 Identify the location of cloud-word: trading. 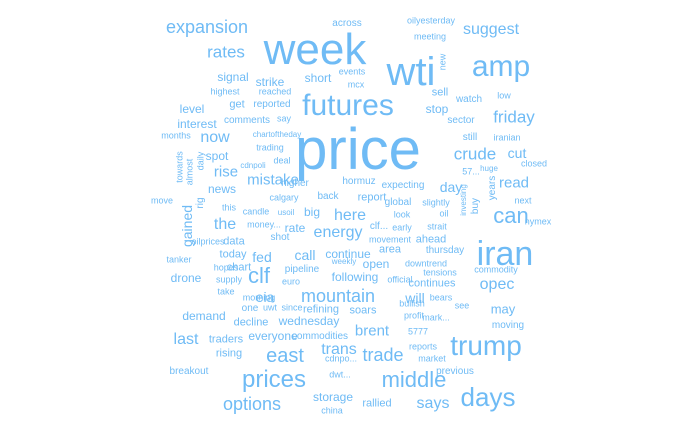
(270, 147).